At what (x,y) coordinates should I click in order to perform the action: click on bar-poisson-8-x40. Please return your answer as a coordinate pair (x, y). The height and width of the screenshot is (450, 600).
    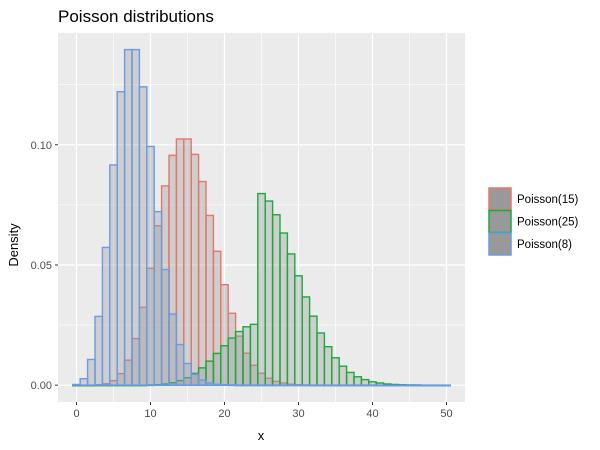
    Looking at the image, I should click on (372, 385).